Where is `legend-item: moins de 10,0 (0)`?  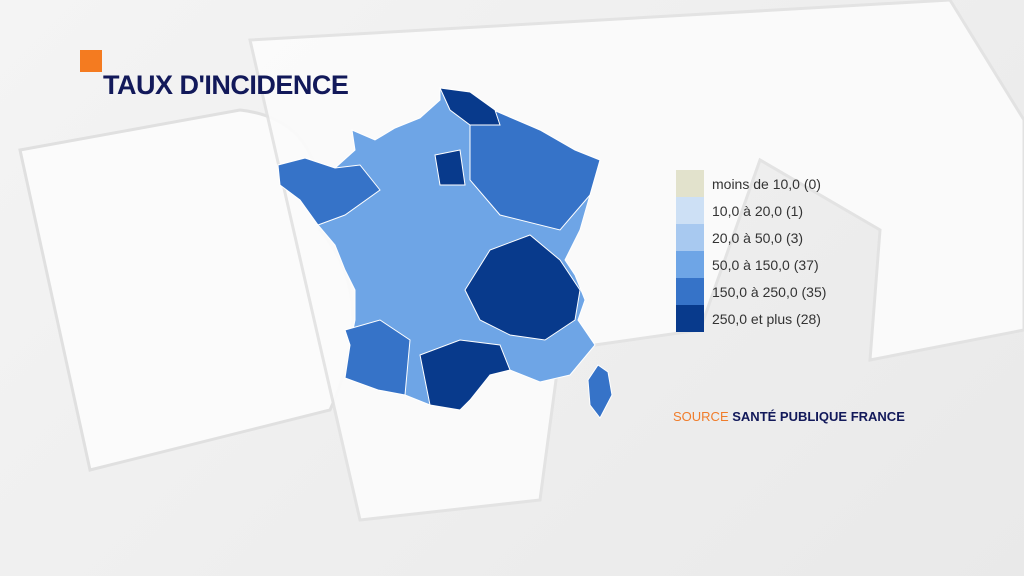 legend-item: moins de 10,0 (0) is located at coordinates (751, 183).